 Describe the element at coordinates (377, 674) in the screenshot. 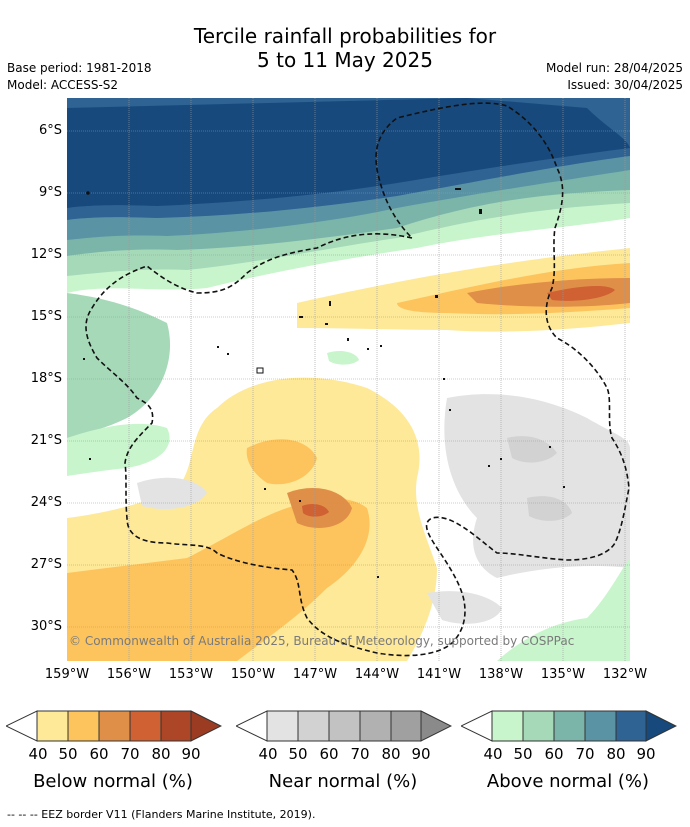

I see `lon-label-144w: 144°W` at that location.